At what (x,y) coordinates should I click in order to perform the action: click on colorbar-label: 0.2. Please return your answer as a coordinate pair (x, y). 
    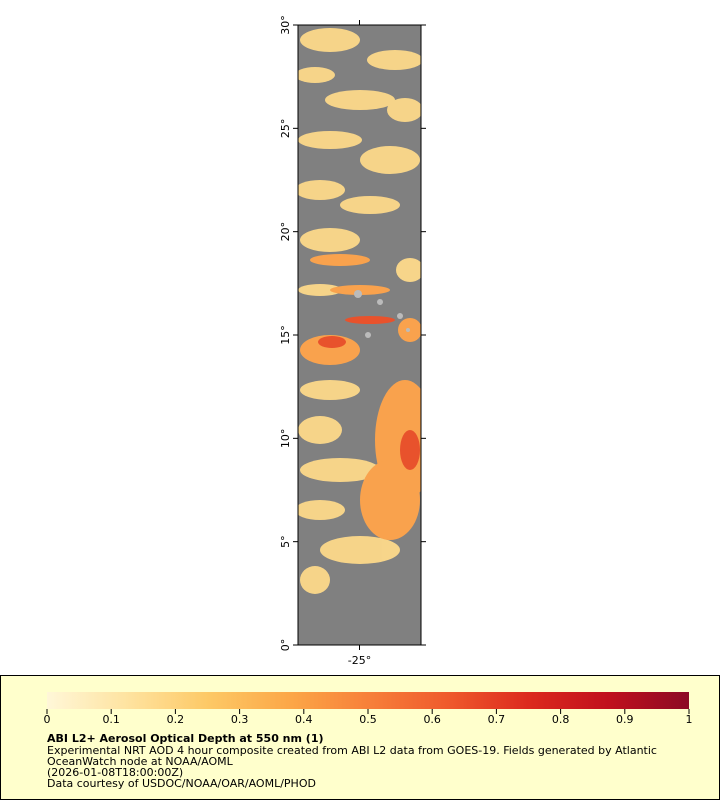
    Looking at the image, I should click on (176, 719).